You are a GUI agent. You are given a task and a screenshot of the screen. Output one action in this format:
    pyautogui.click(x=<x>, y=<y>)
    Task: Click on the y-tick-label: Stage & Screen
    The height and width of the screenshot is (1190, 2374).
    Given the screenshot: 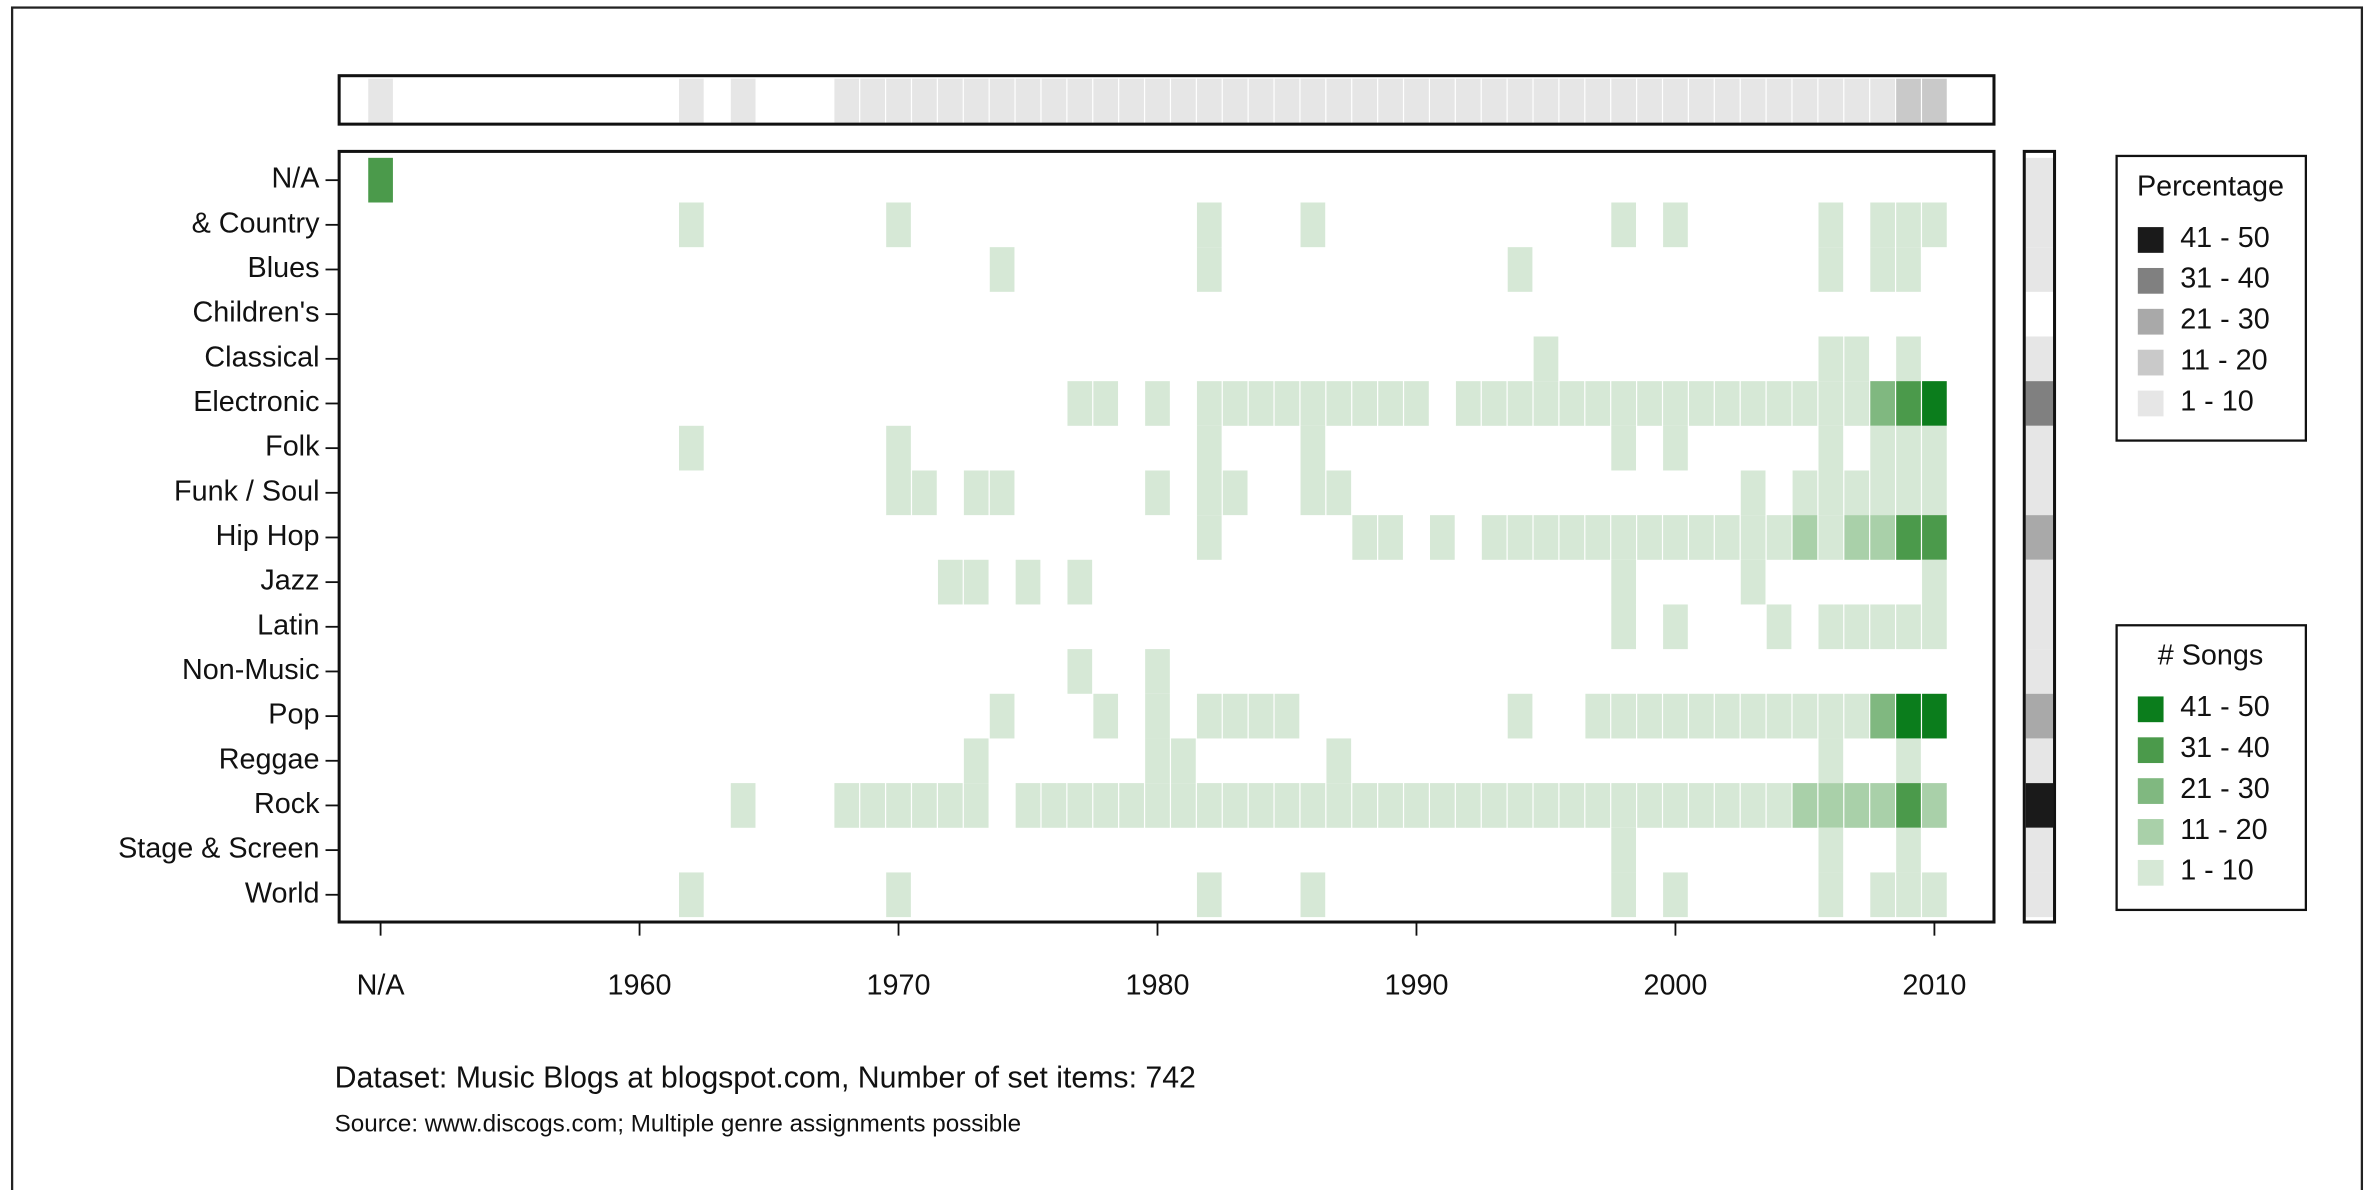 What is the action you would take?
    pyautogui.click(x=218, y=849)
    